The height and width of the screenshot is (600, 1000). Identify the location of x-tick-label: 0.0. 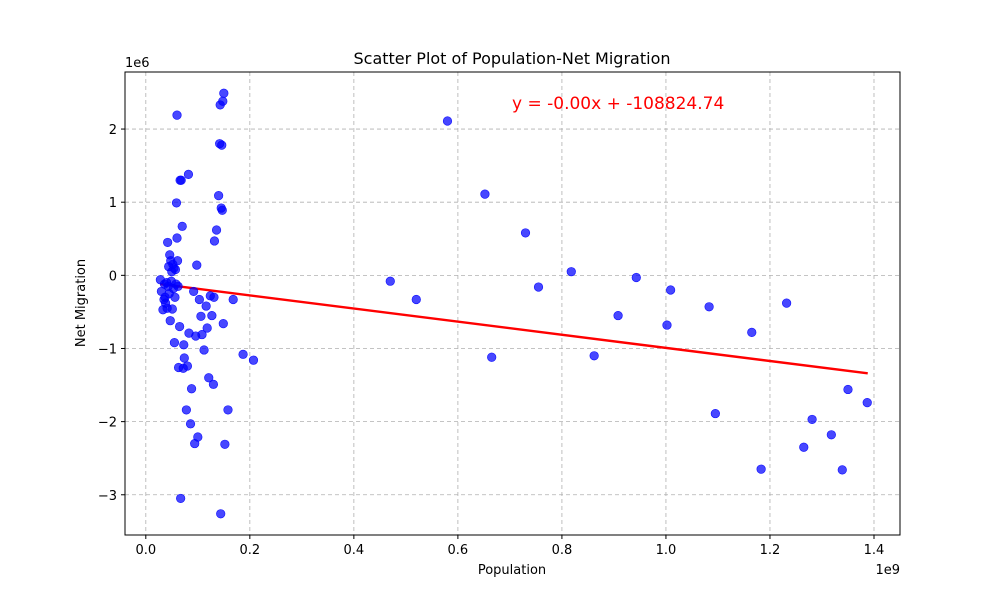
(145, 550).